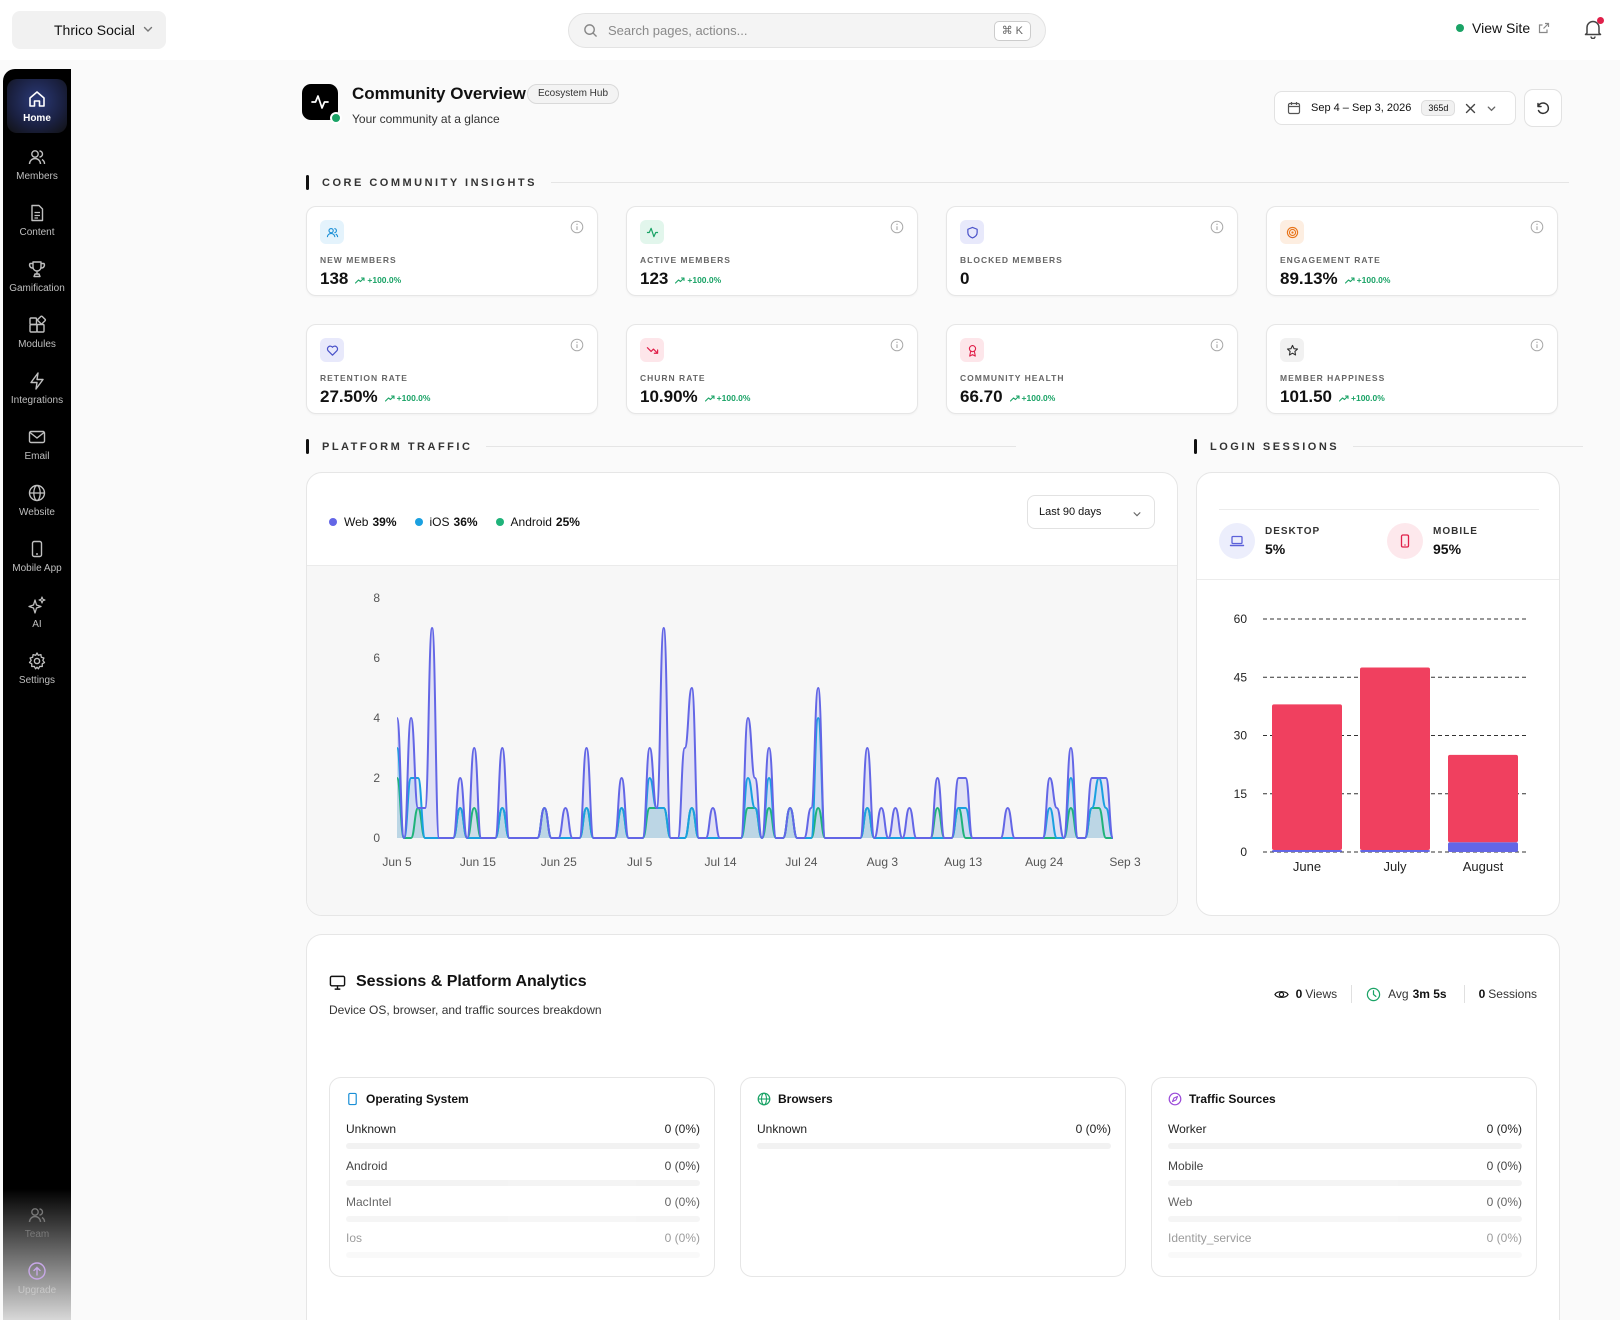 The height and width of the screenshot is (1320, 1620). What do you see at coordinates (1594, 28) in the screenshot?
I see `notifications-button` at bounding box center [1594, 28].